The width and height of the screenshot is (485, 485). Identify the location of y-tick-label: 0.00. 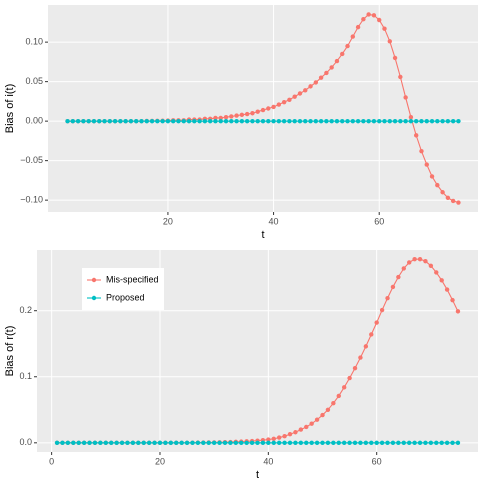
(34, 121).